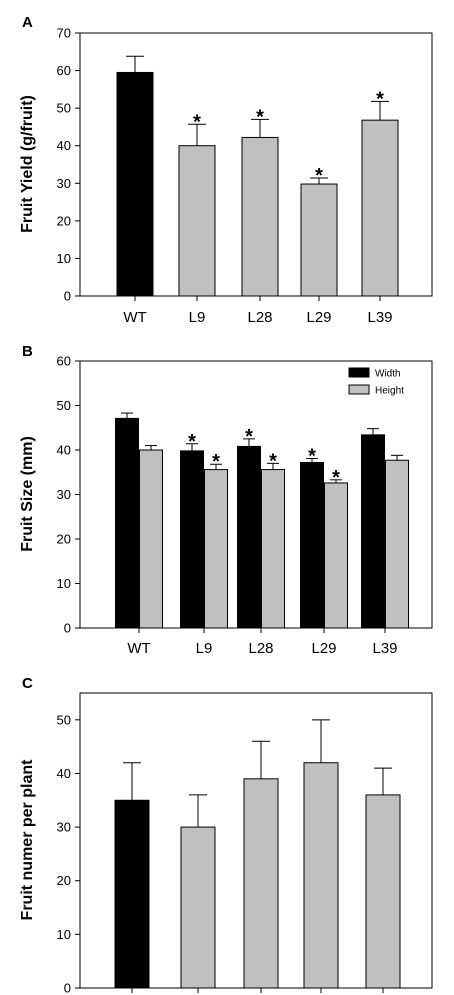  I want to click on panel-letter: B, so click(27, 351).